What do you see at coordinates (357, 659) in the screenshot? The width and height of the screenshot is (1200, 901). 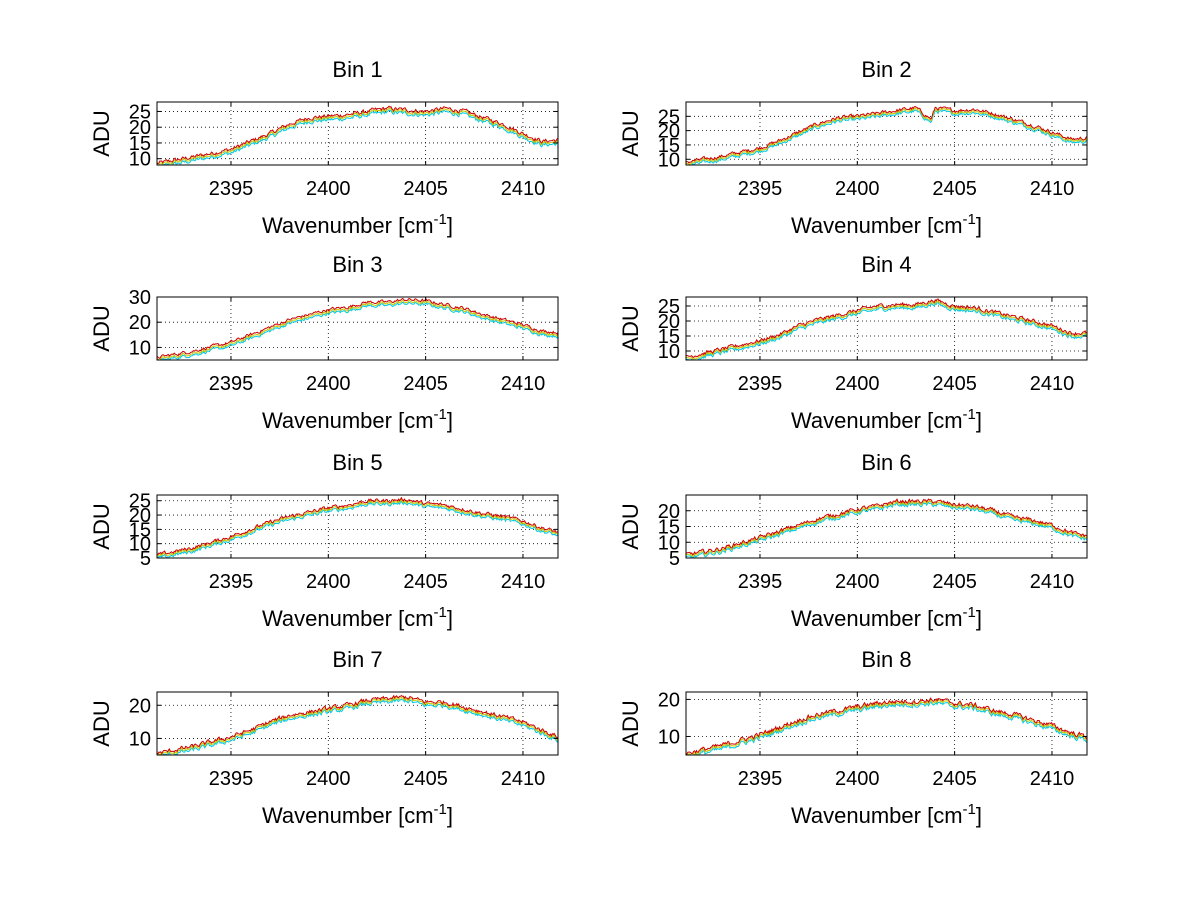 I see `panel-title: Bin 7` at bounding box center [357, 659].